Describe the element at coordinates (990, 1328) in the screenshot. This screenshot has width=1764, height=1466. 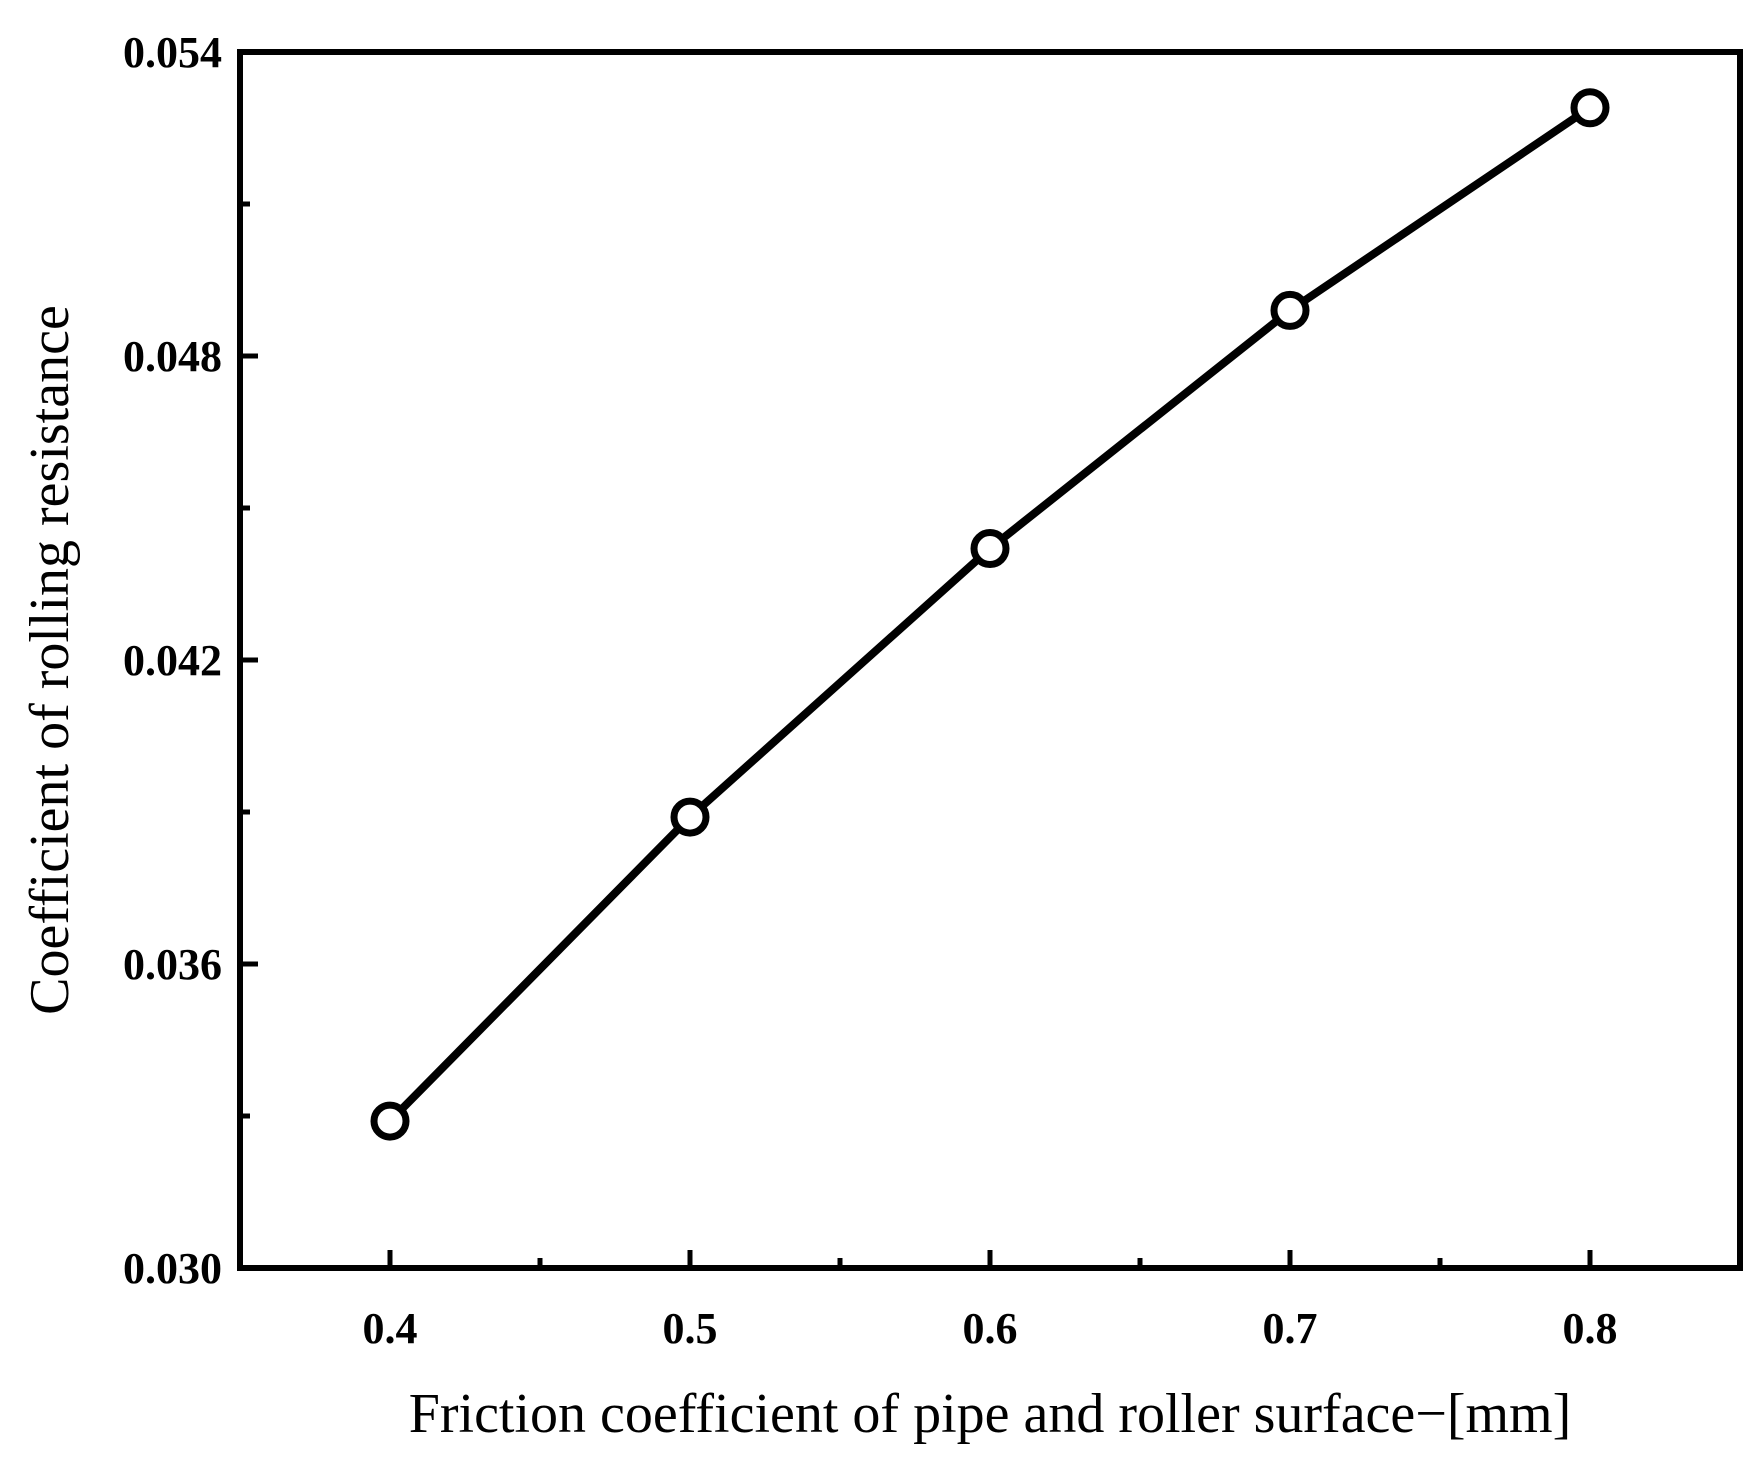
I see `x-tick-label: 0.6` at that location.